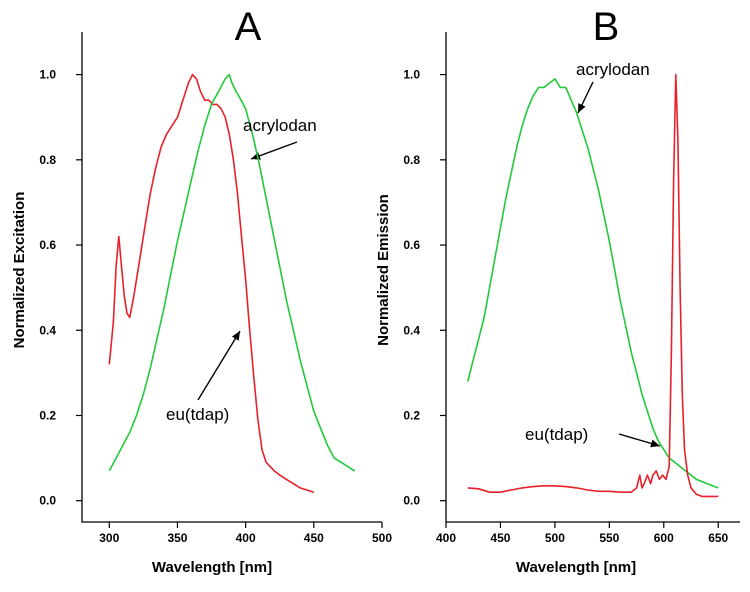  What do you see at coordinates (219, 365) in the screenshot?
I see `panel-a-annotation-arrow` at bounding box center [219, 365].